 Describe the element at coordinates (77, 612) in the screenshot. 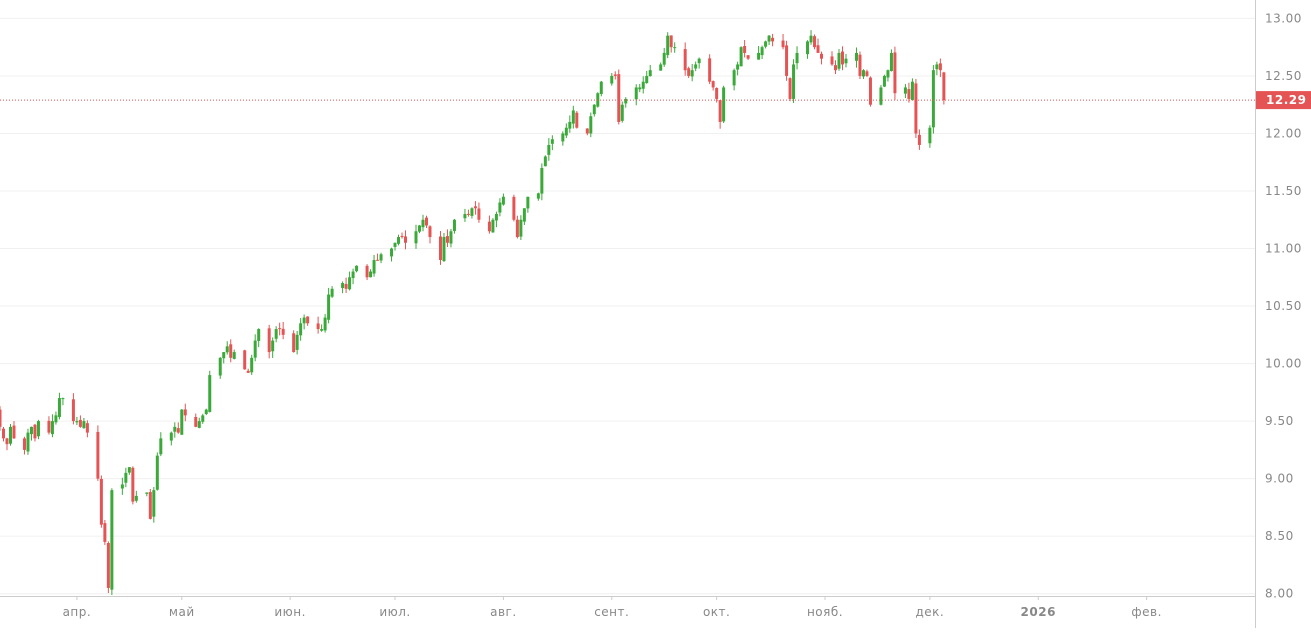

I see `x-tick-label: апр.` at that location.